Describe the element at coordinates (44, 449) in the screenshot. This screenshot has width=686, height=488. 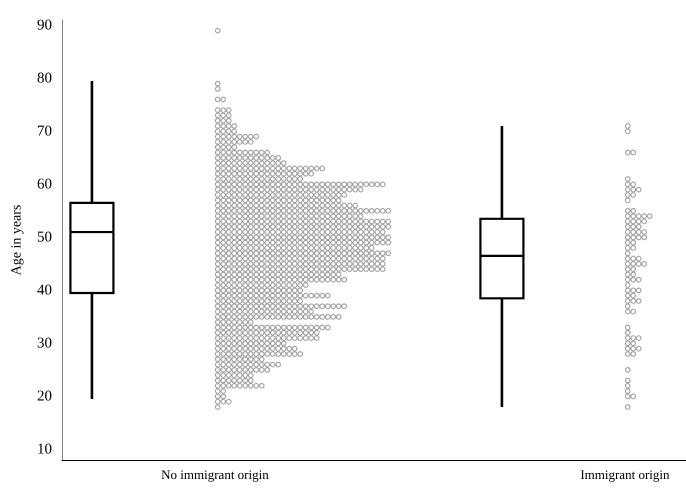
I see `y-tick-label: 10` at that location.